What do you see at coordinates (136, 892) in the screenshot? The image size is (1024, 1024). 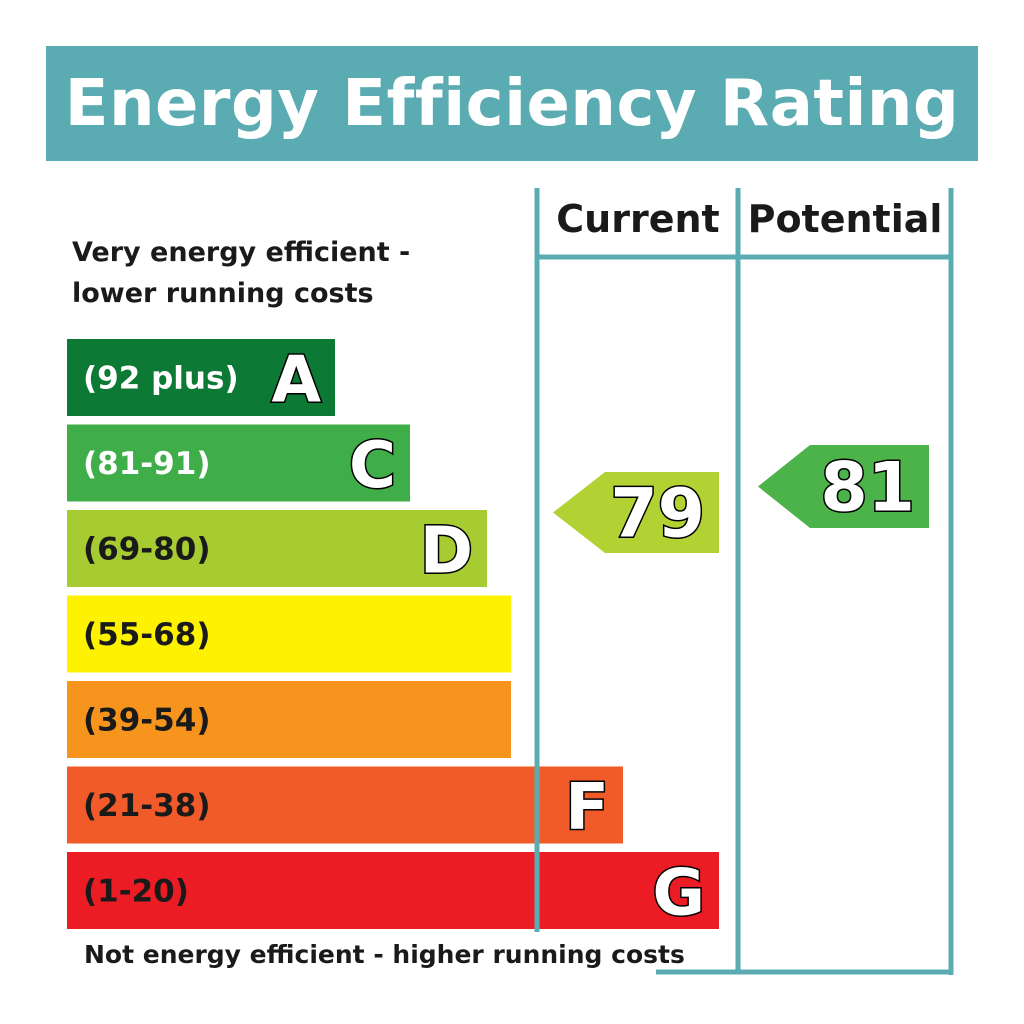 I see `band-range-label: (1-20)` at bounding box center [136, 892].